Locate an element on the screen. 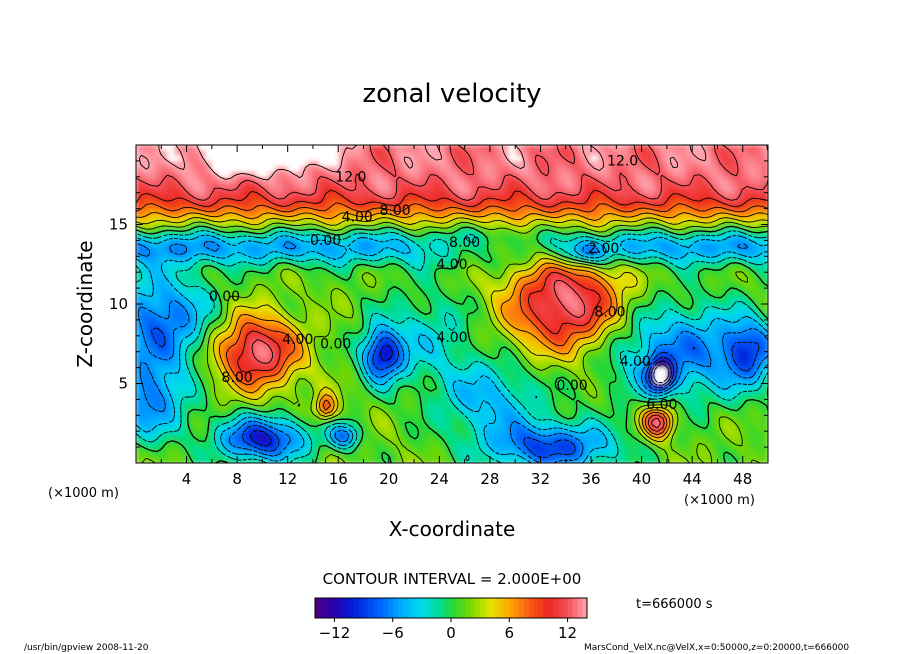 The image size is (904, 654). time-text: t=666000 s is located at coordinates (674, 604).